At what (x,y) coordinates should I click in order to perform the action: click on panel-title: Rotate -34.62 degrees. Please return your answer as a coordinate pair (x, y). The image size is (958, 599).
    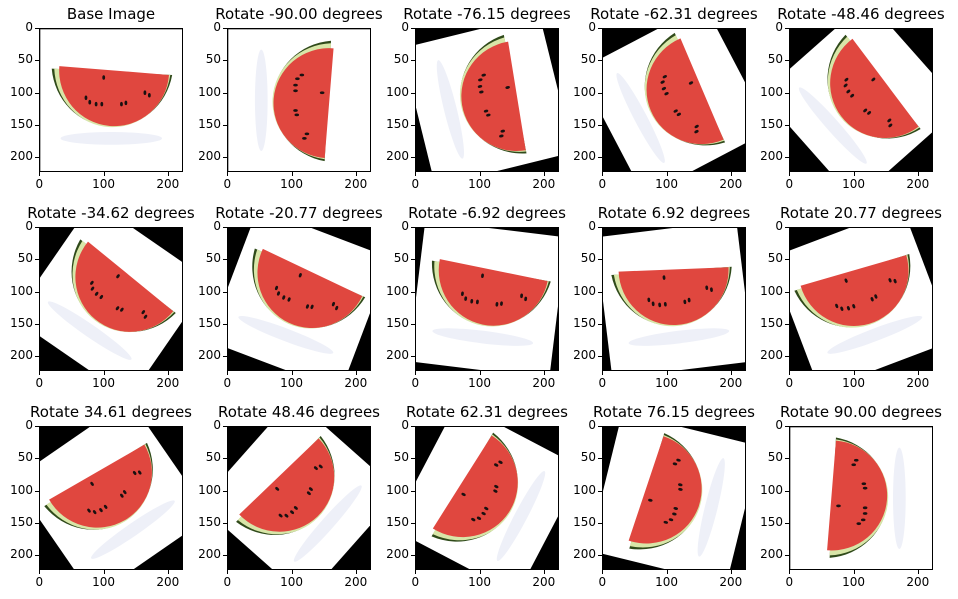
    Looking at the image, I should click on (111, 213).